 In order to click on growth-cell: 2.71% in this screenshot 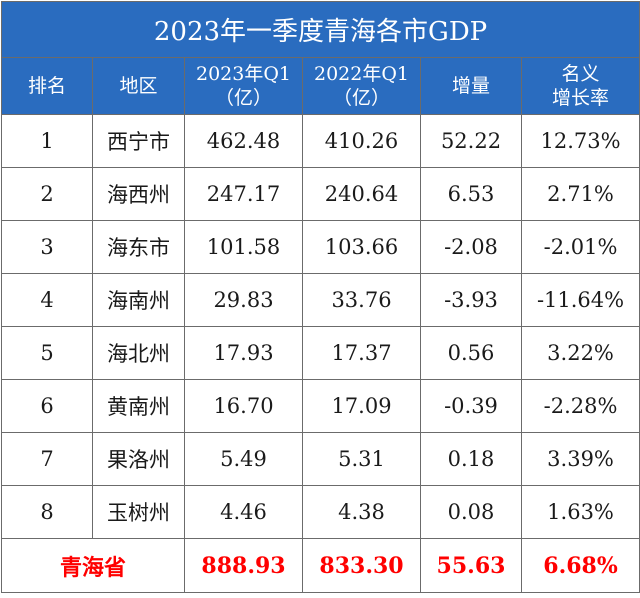, I will do `click(580, 194)`.